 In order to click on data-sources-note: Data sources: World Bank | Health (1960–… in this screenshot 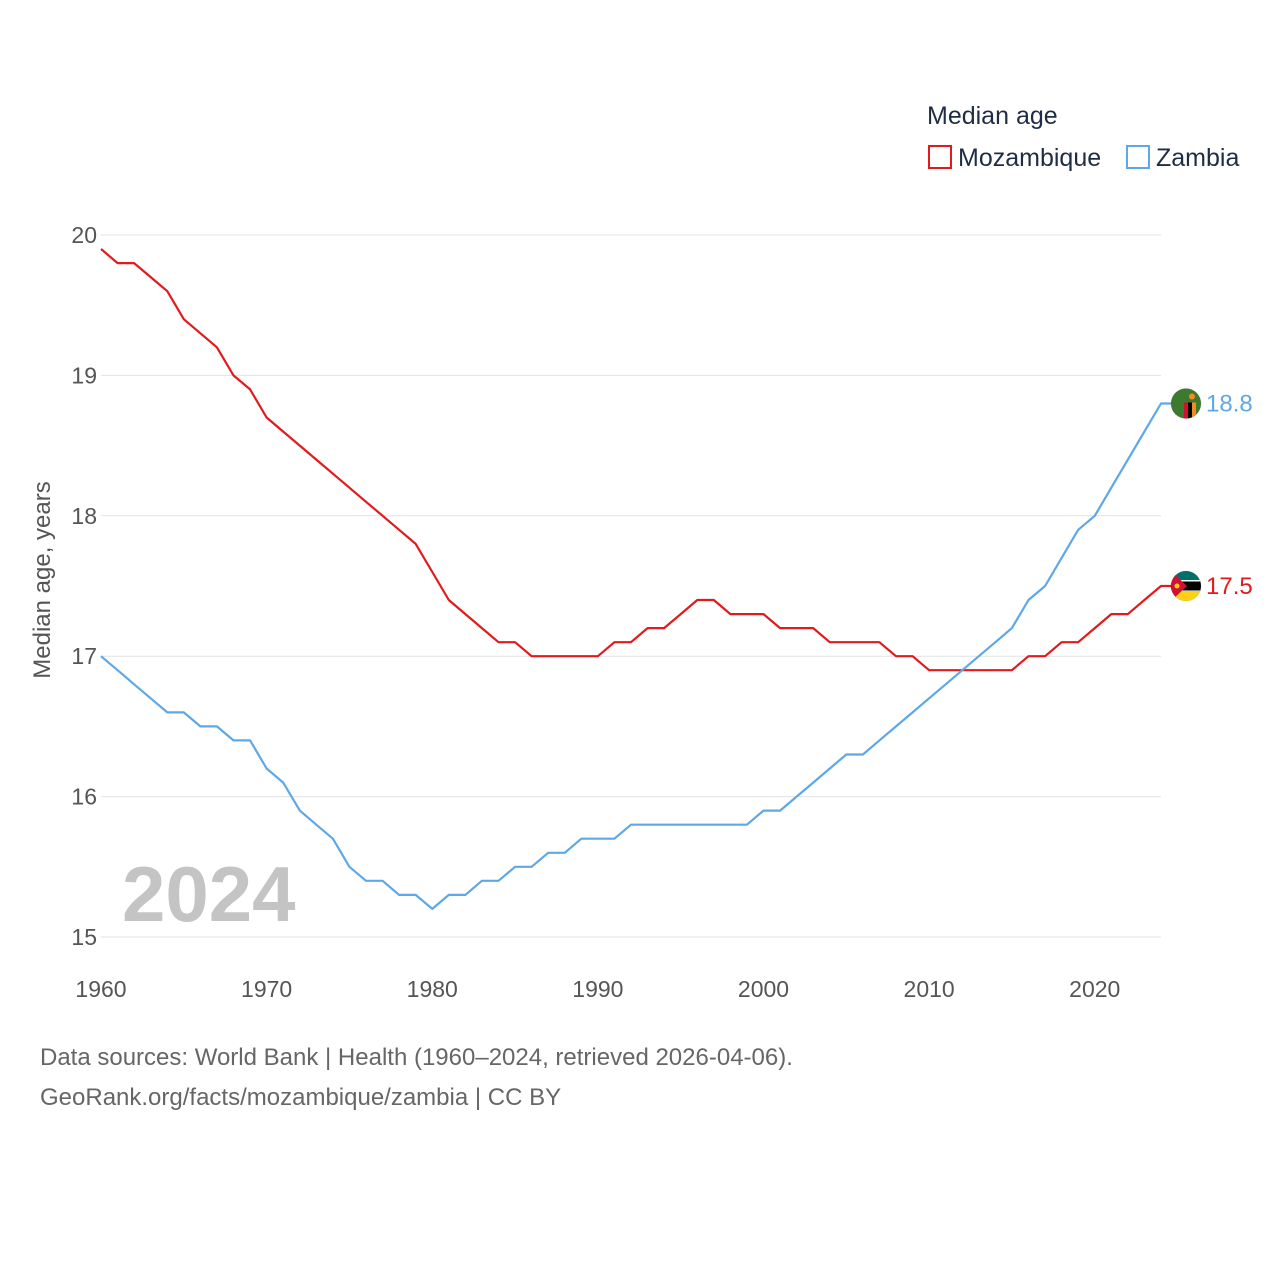, I will do `click(416, 1057)`.